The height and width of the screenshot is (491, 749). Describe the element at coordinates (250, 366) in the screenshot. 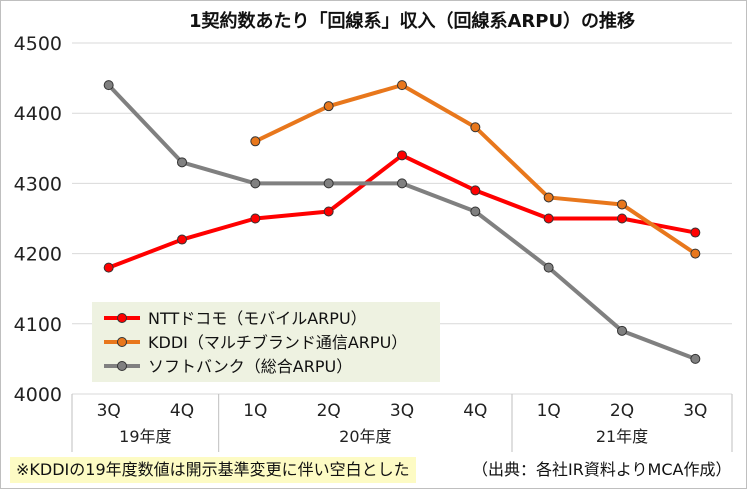

I see `legend-label: ソフトバンク（総合ARPU）` at that location.